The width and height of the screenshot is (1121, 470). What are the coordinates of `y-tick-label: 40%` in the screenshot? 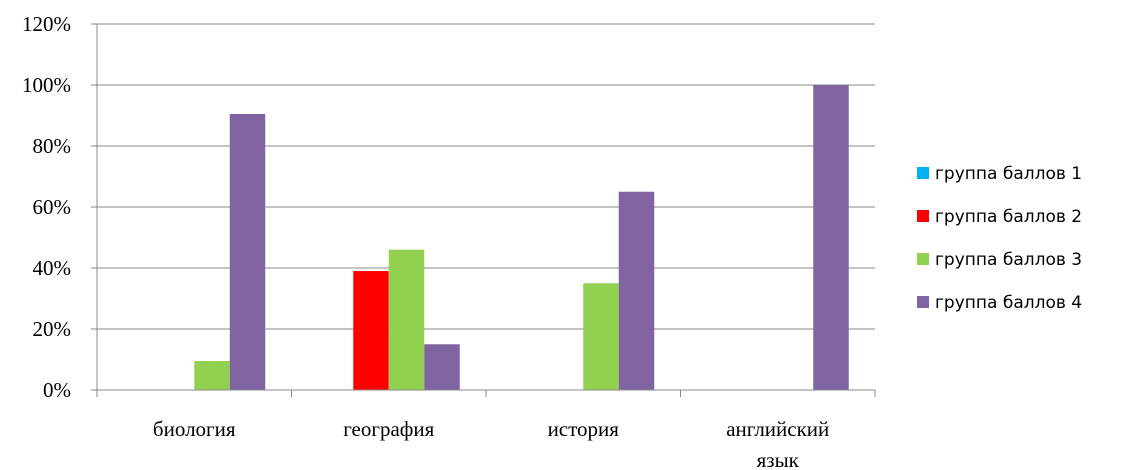 It's located at (52, 268).